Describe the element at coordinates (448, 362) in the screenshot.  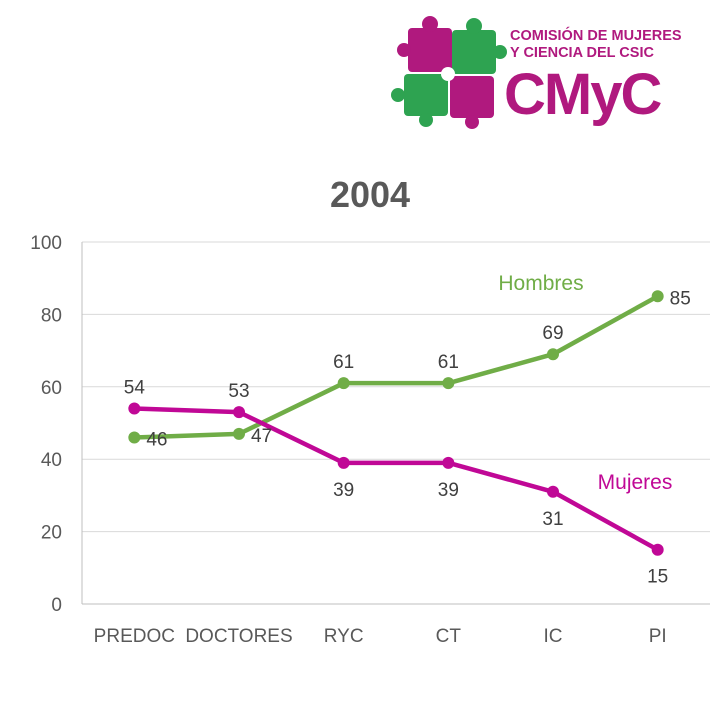
I see `data-label-hombres-ct: 61` at that location.